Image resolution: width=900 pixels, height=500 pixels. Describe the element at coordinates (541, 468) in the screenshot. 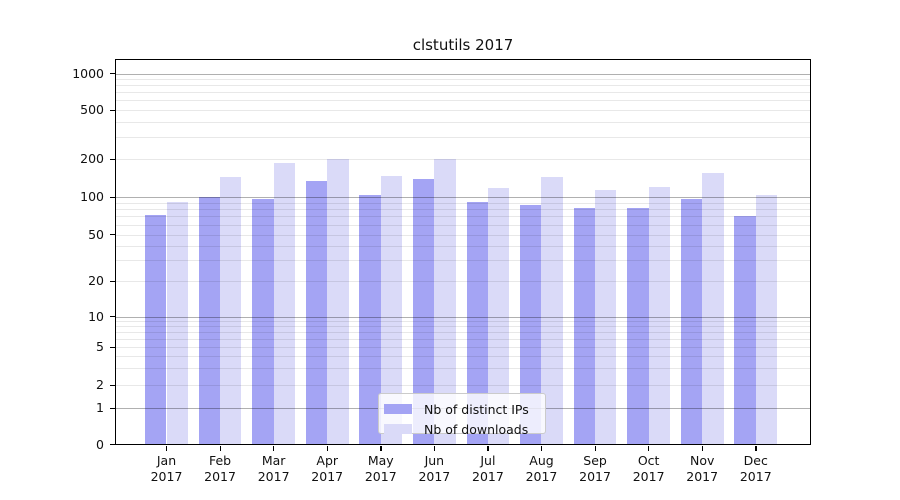

I see `x-axis-tick-label: Aug 2017` at that location.